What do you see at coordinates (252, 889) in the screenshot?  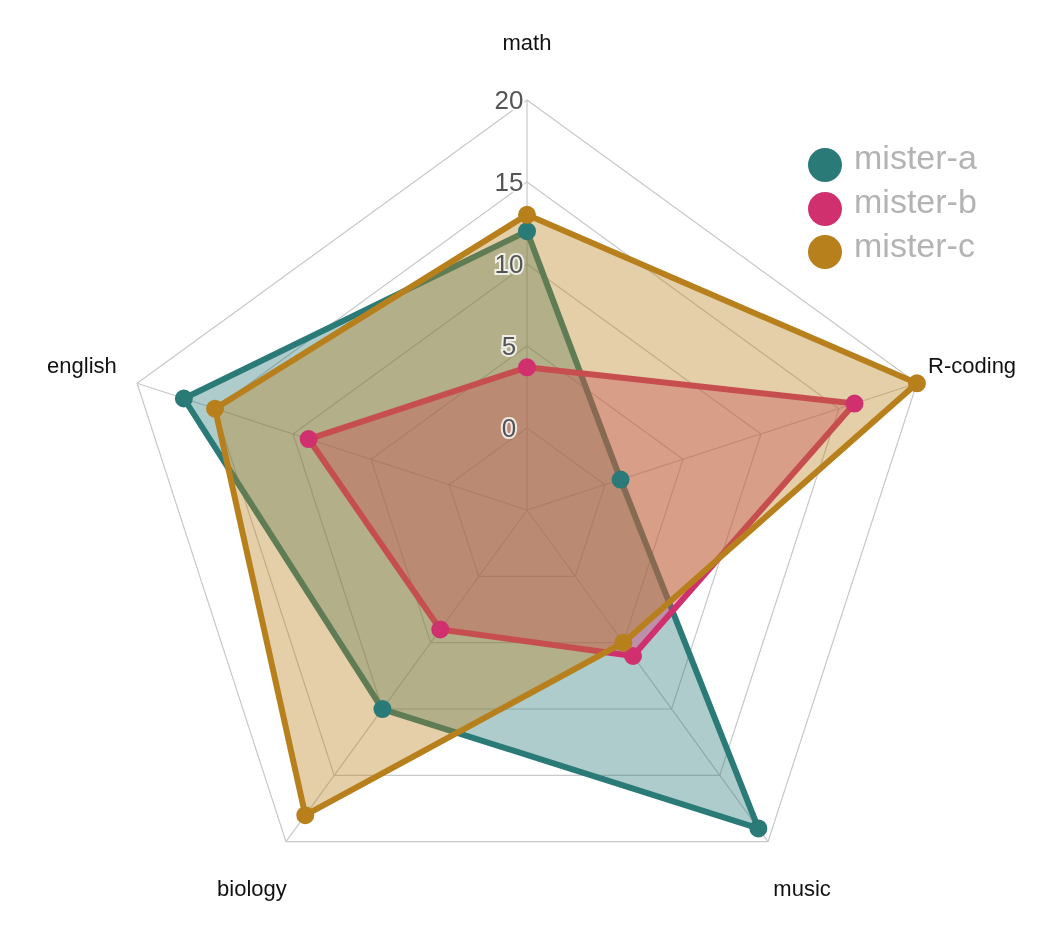 I see `spoke-label: biology` at bounding box center [252, 889].